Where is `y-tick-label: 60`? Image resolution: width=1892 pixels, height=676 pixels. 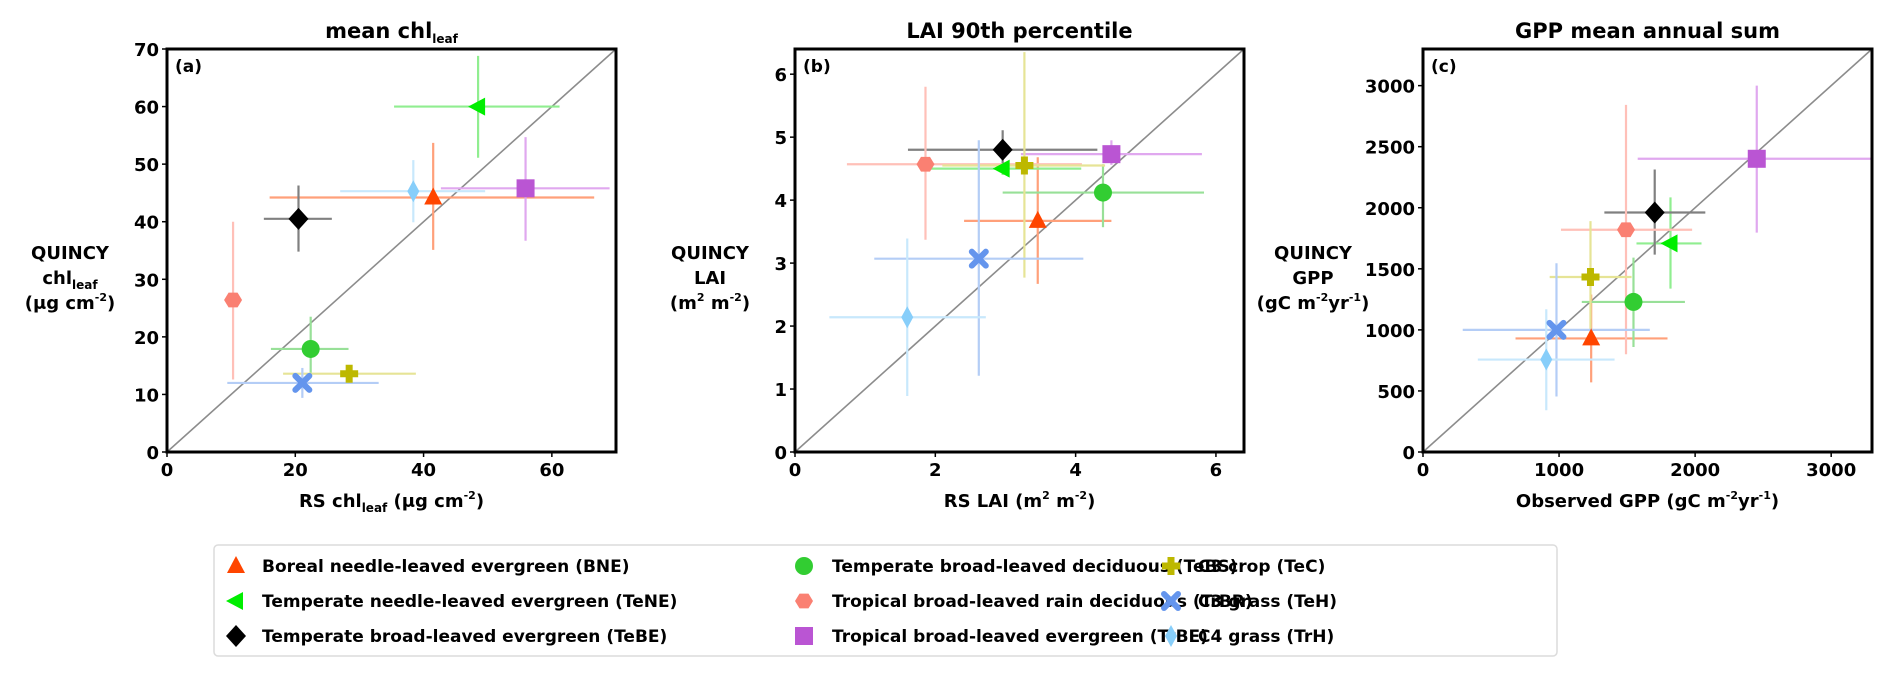
y-tick-label: 60 is located at coordinates (146, 108).